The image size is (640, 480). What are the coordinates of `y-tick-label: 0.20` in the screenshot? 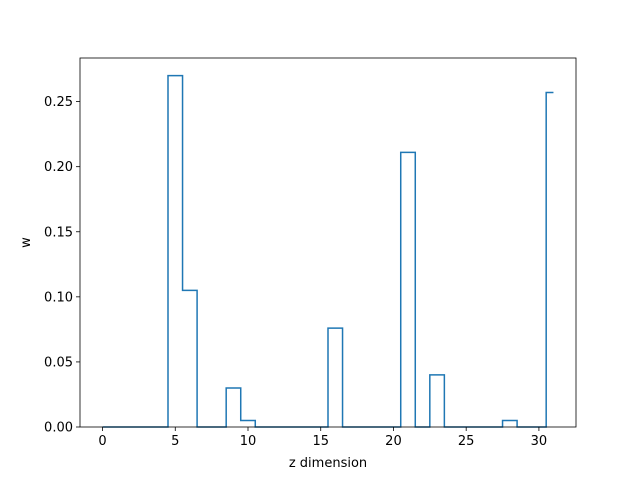 It's located at (58, 167).